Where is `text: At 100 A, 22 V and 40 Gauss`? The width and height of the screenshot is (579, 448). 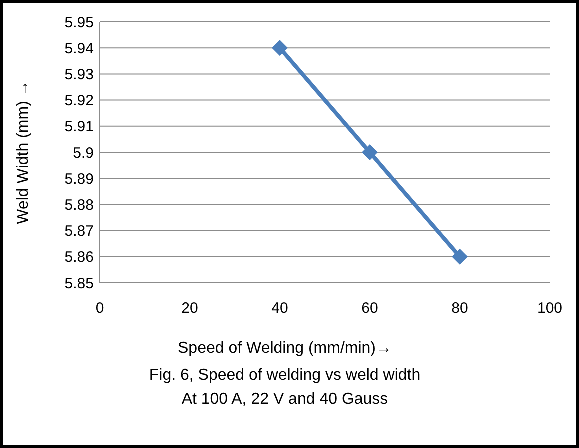
text: At 100 A, 22 V and 40 Gauss is located at coordinates (285, 399).